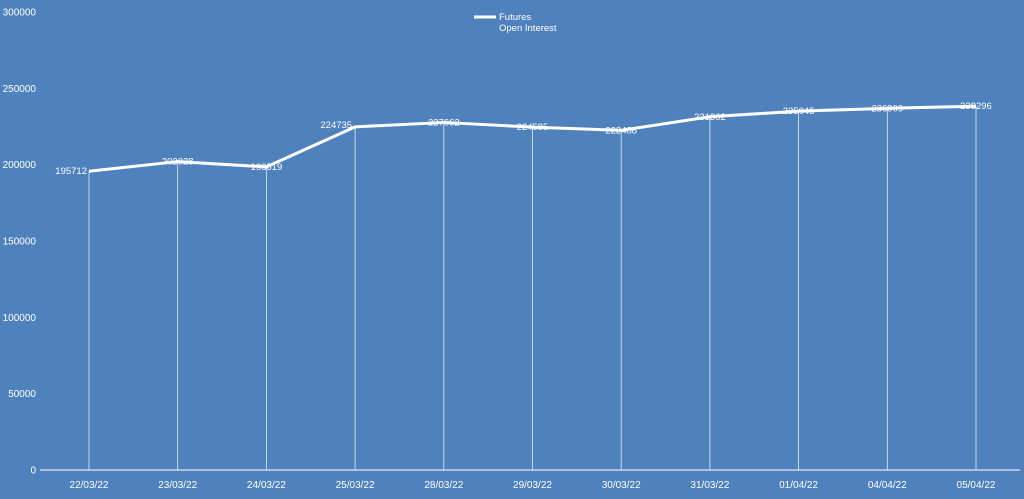 Image resolution: width=1024 pixels, height=499 pixels. Describe the element at coordinates (709, 485) in the screenshot. I see `x-tick-label: 31/03/22` at that location.